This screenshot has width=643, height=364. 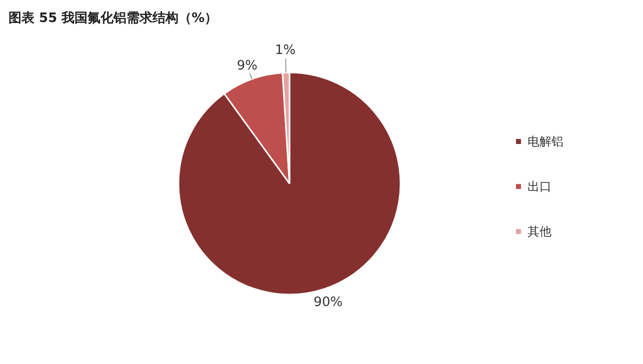 What do you see at coordinates (540, 231) in the screenshot?
I see `legend-label: 其他` at bounding box center [540, 231].